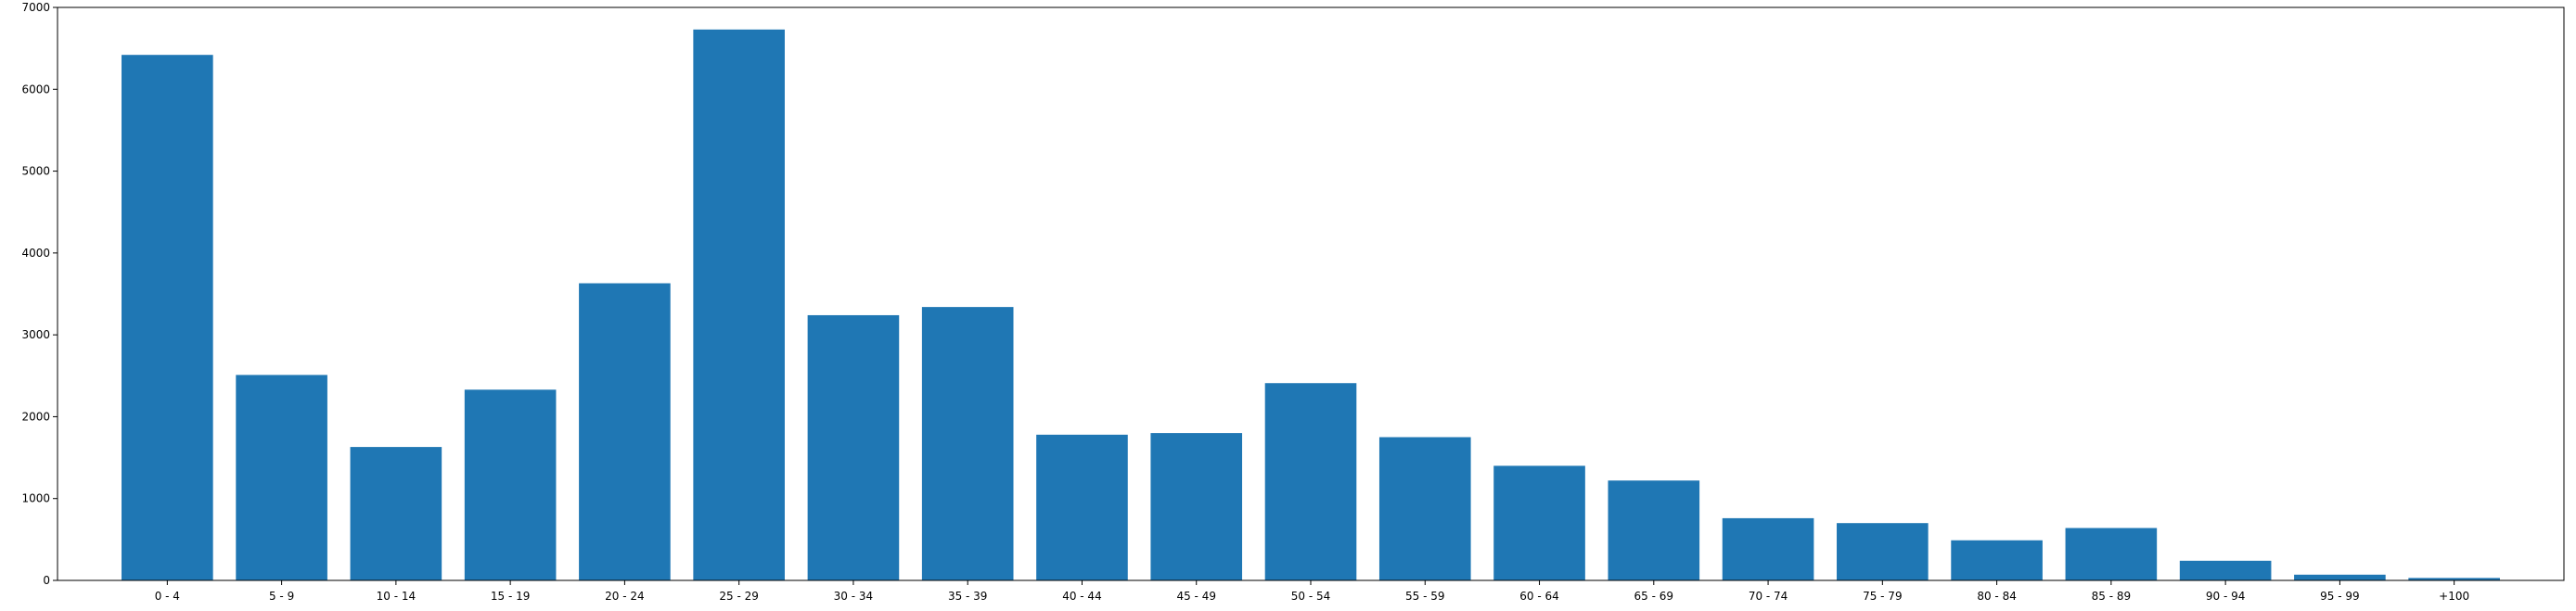  Describe the element at coordinates (35, 253) in the screenshot. I see `y-tick-label: 4000` at that location.